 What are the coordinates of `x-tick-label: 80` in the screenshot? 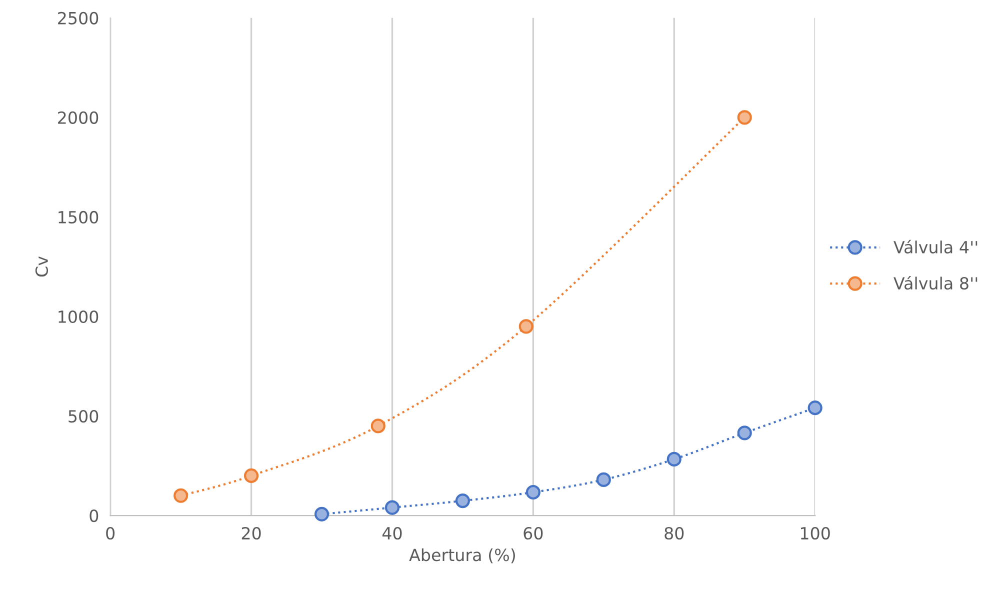 It's located at (674, 533).